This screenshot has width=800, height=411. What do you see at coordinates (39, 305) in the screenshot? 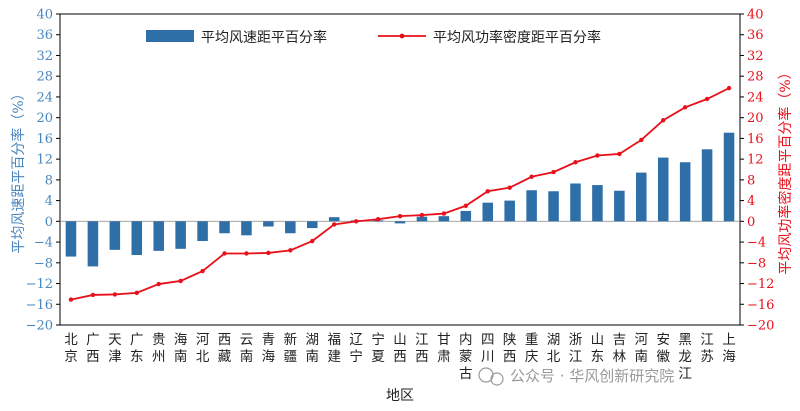
I see `left-tick-label: −16` at bounding box center [39, 305].